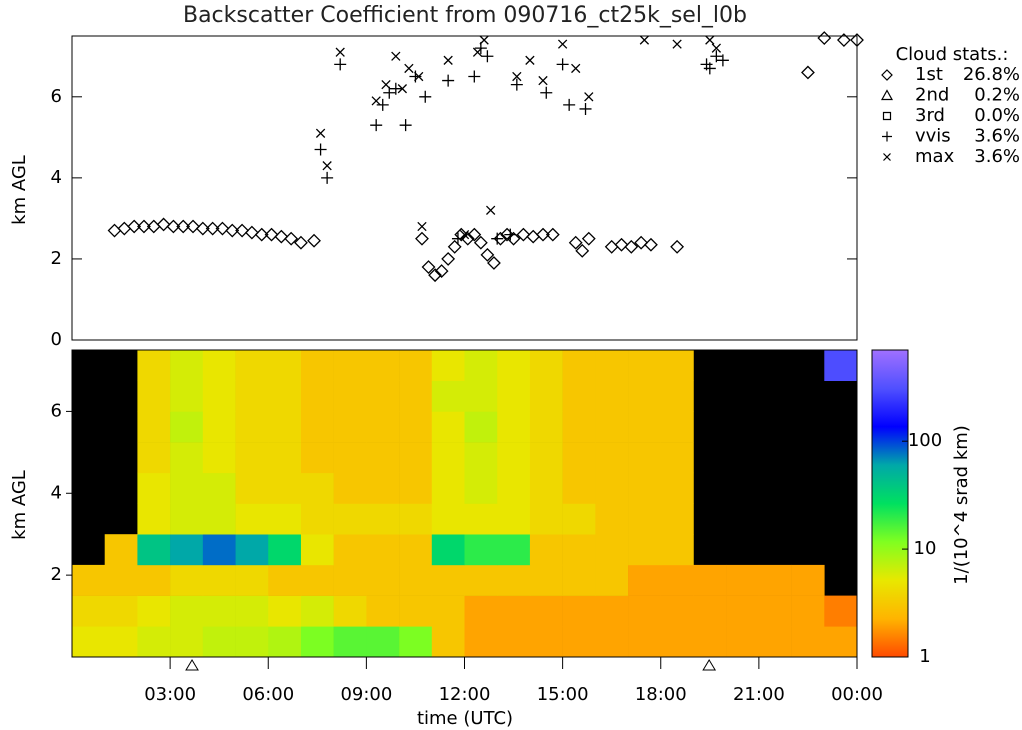 The width and height of the screenshot is (1022, 730). I want to click on event-marker, so click(709, 665).